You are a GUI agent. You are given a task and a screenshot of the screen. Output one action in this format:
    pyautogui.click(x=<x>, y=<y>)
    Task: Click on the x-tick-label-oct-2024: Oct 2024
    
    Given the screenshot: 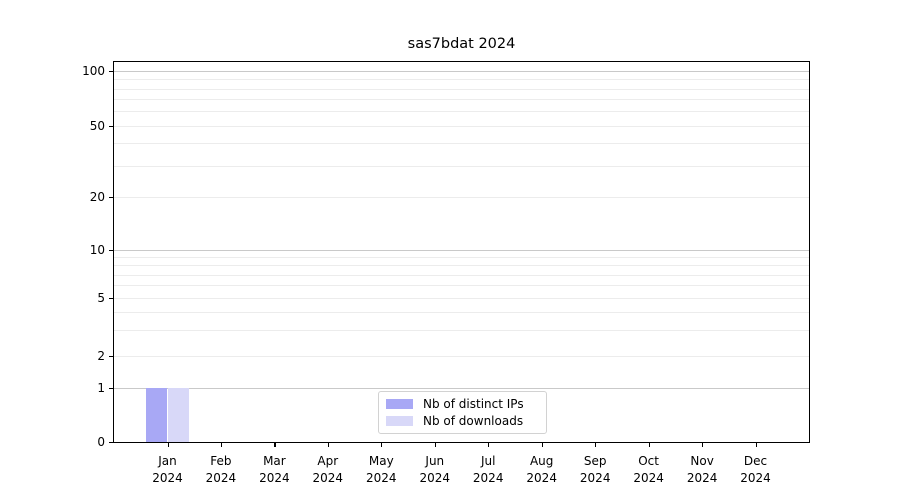 What is the action you would take?
    pyautogui.click(x=648, y=470)
    